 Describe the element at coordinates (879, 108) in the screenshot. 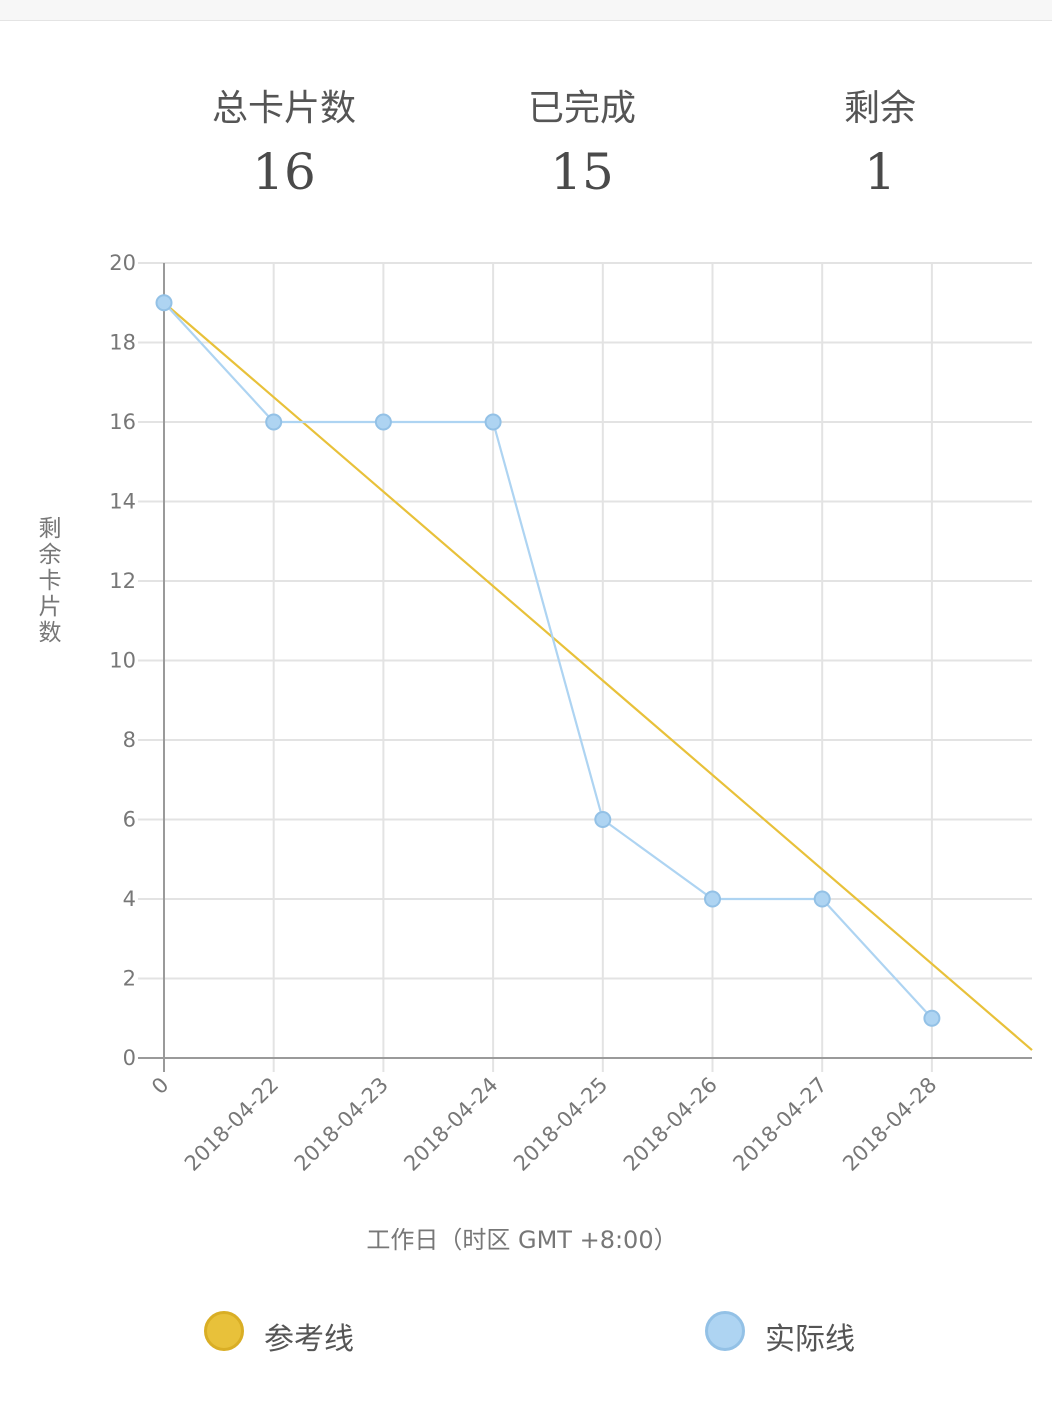

I see `stat-remaining-label: 剩余` at that location.